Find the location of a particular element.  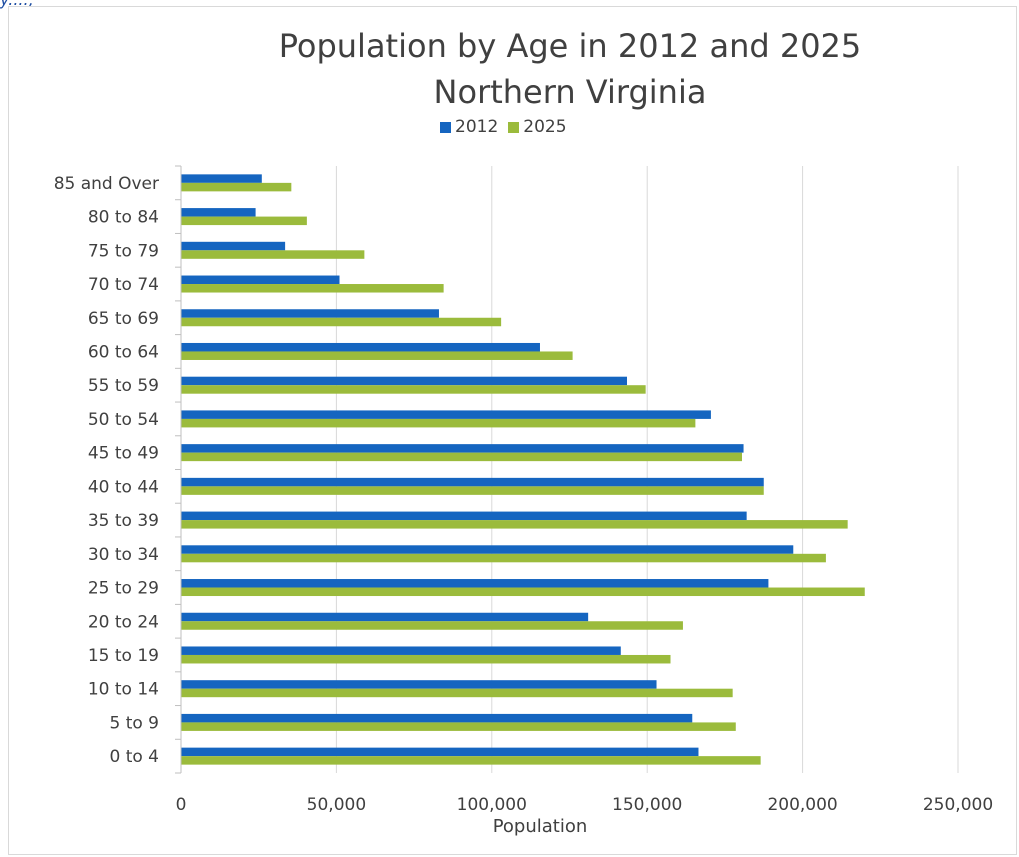

y-tick-label-45-to-49: 45 to 49 is located at coordinates (123, 454).